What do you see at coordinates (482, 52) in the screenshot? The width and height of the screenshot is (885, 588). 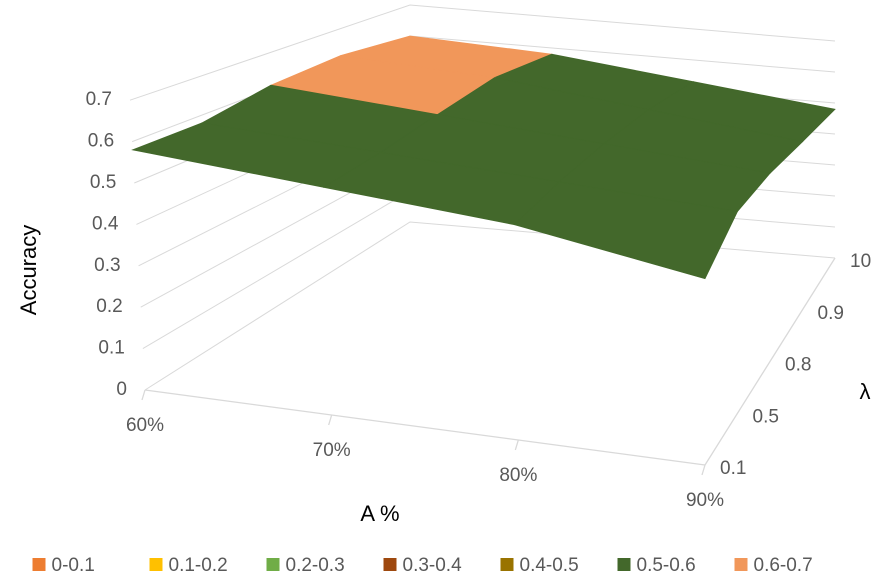 I see `grid-line` at bounding box center [482, 52].